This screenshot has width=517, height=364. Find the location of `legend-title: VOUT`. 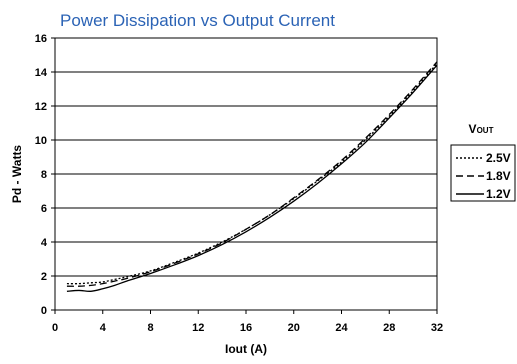

legend-title: VOUT is located at coordinates (481, 129).